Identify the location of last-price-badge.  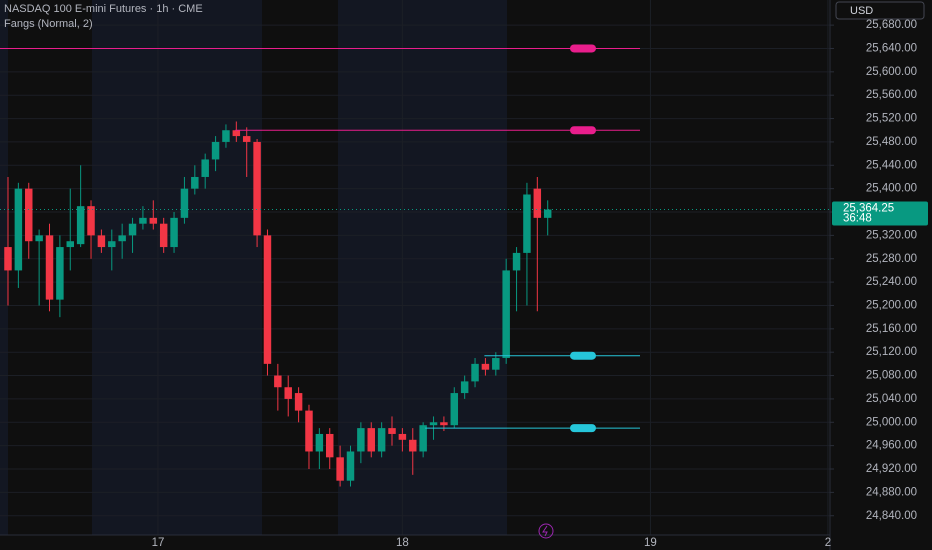
(880, 213).